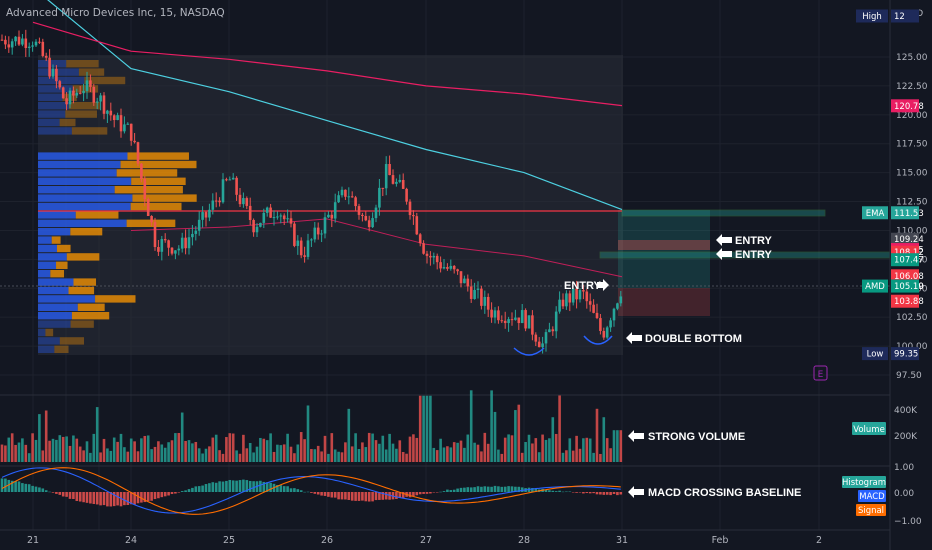  Describe the element at coordinates (744, 240) in the screenshot. I see `annotation-entry-1: ENTRY` at that location.